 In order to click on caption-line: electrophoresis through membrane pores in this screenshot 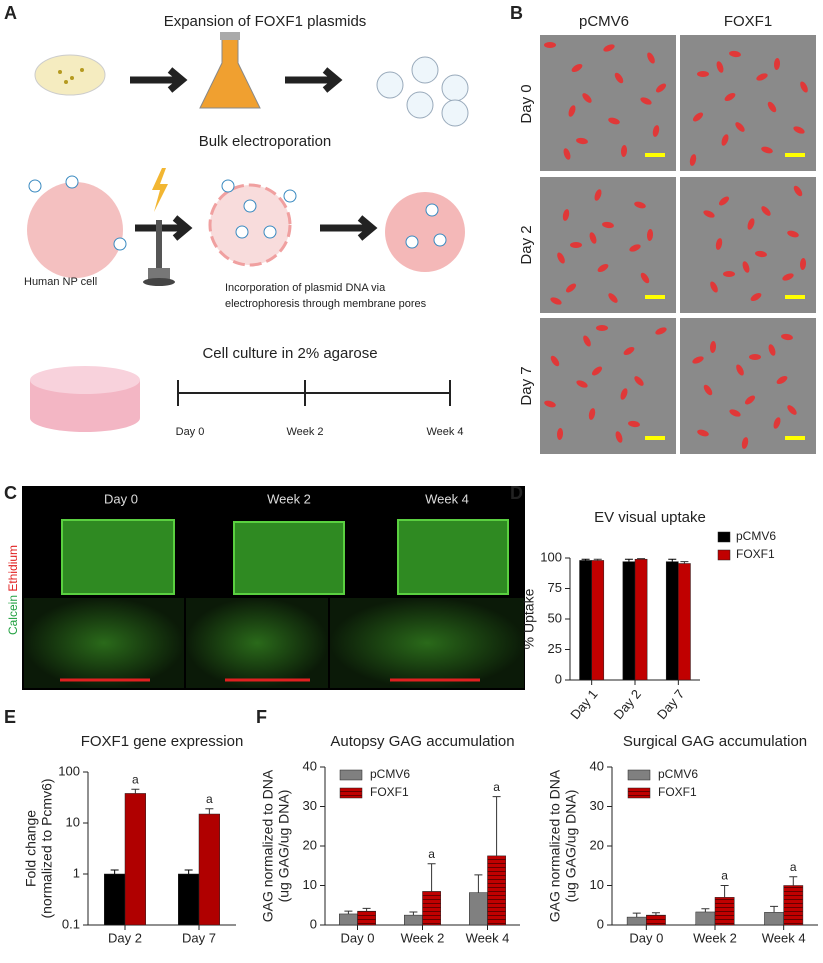, I will do `click(326, 304)`.